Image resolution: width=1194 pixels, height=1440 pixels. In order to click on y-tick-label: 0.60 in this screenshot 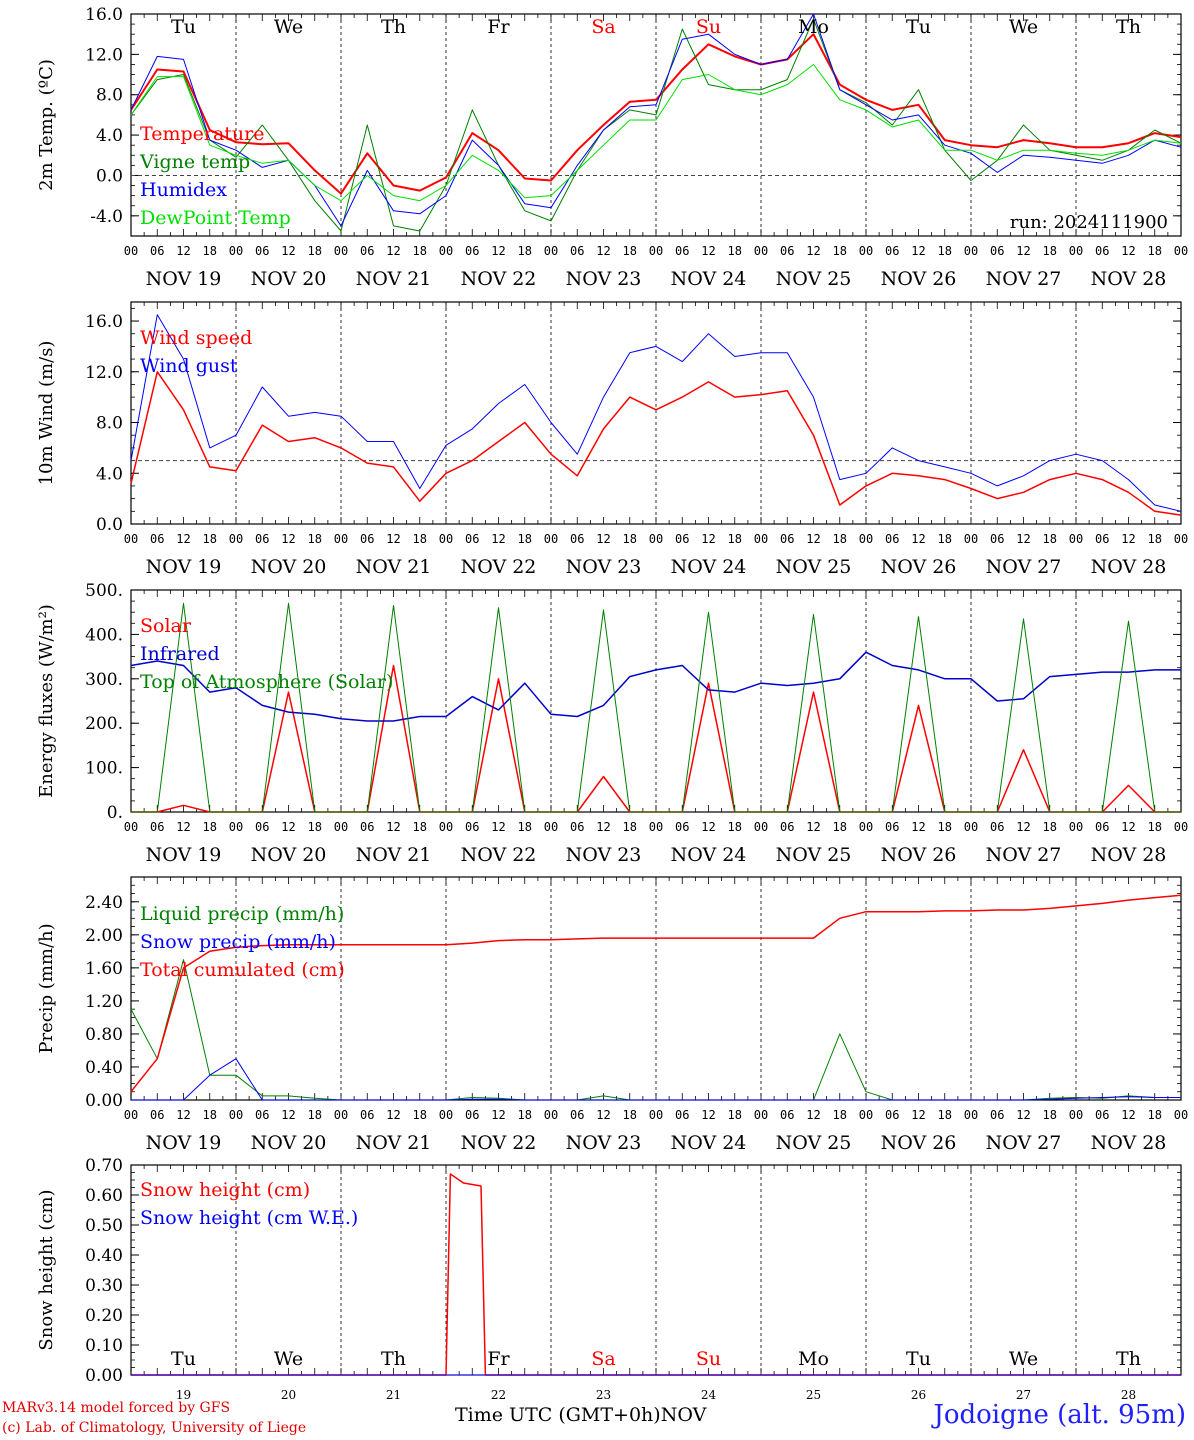, I will do `click(104, 1196)`.